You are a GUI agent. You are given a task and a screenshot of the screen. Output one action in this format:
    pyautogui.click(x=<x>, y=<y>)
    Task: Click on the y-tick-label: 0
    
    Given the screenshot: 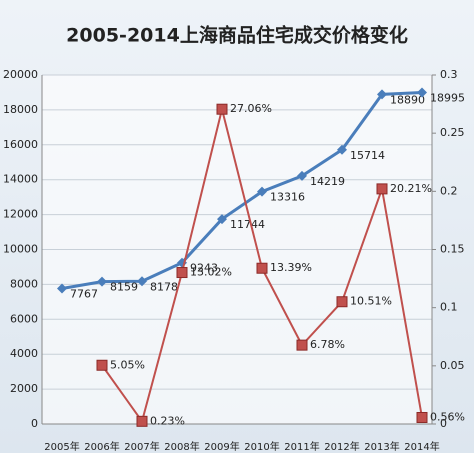 What is the action you would take?
    pyautogui.click(x=34, y=423)
    